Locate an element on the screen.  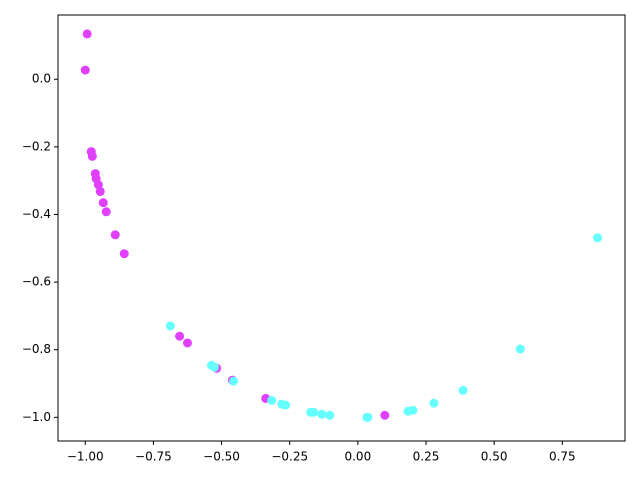
x-tick-label: 0.75 is located at coordinates (562, 457).